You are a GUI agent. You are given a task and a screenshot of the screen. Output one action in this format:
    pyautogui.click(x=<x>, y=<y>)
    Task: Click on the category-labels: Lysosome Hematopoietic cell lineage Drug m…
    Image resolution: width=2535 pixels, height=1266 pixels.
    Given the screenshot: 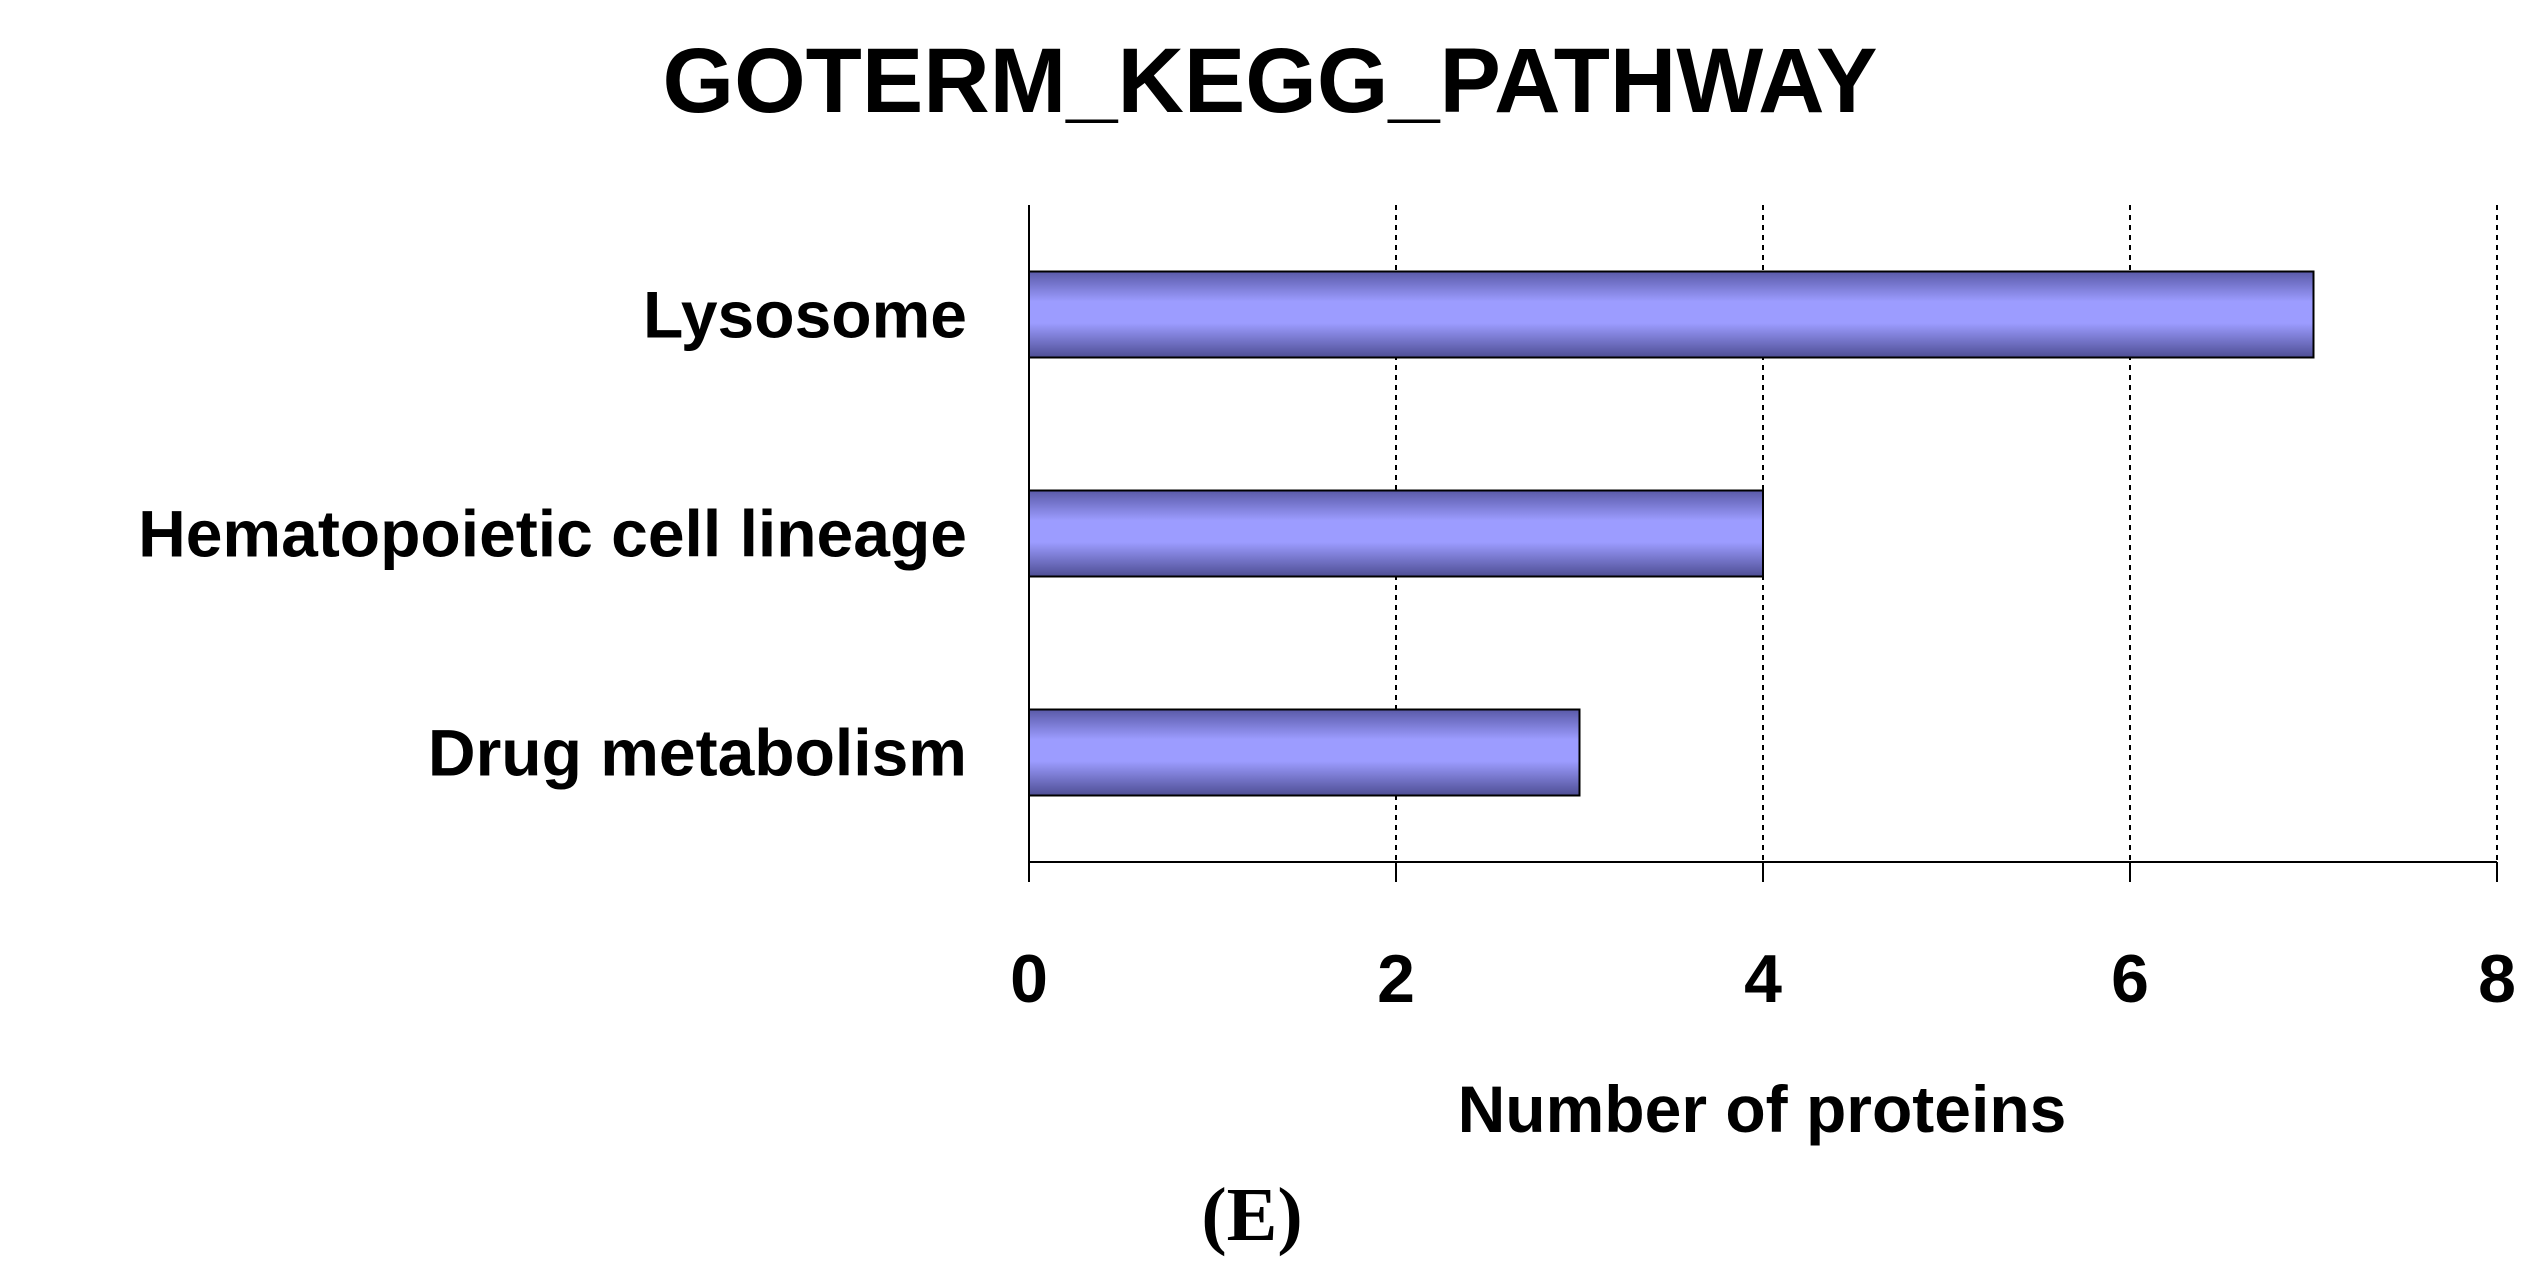 What is the action you would take?
    pyautogui.click(x=552, y=534)
    